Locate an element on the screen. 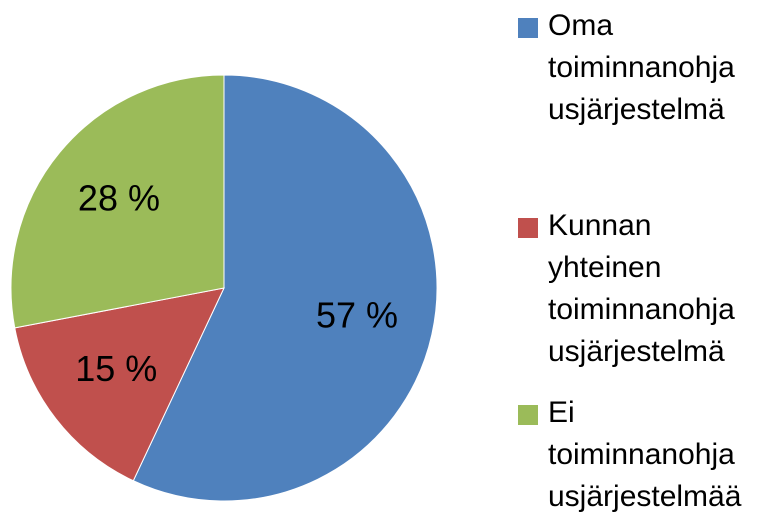 Image resolution: width=771 pixels, height=525 pixels. legend-label: Ei toiminnanohjausjärjestelmää is located at coordinates (645, 454).